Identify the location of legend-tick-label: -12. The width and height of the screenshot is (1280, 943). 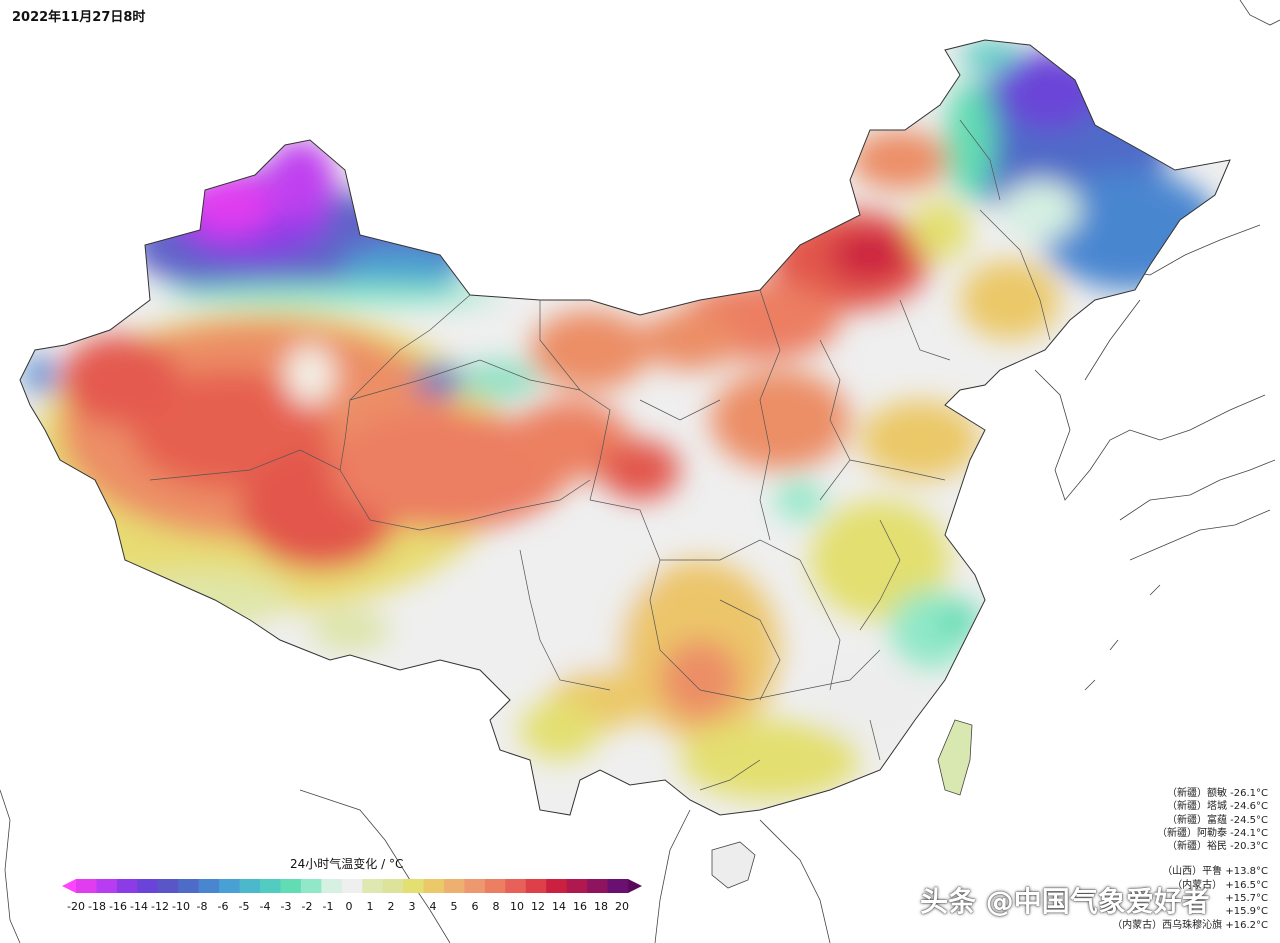
(160, 906).